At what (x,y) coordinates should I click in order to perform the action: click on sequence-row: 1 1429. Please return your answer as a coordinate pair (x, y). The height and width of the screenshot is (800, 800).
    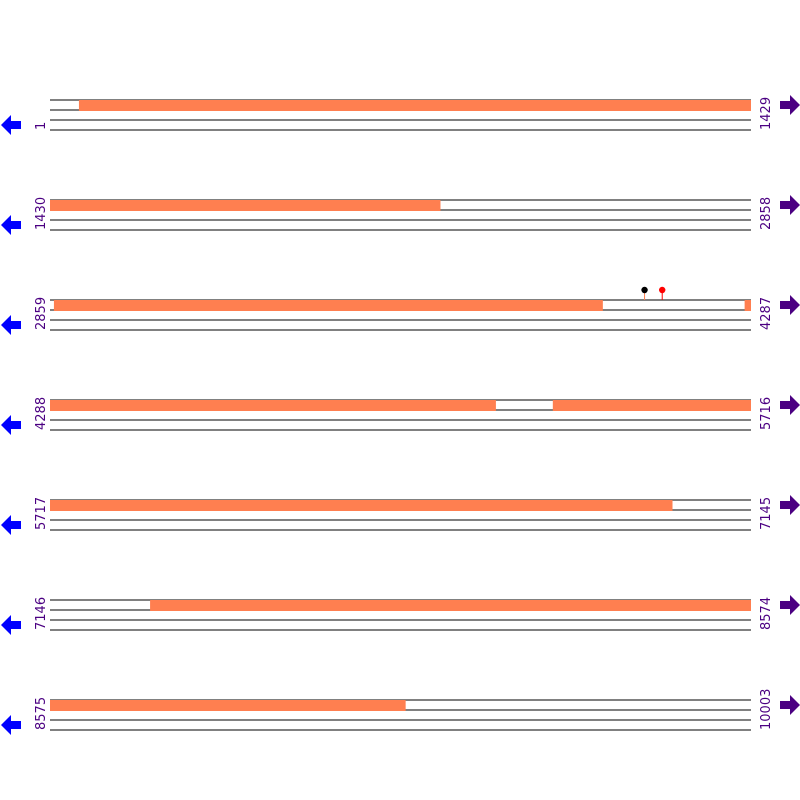
    Looking at the image, I should click on (400, 115).